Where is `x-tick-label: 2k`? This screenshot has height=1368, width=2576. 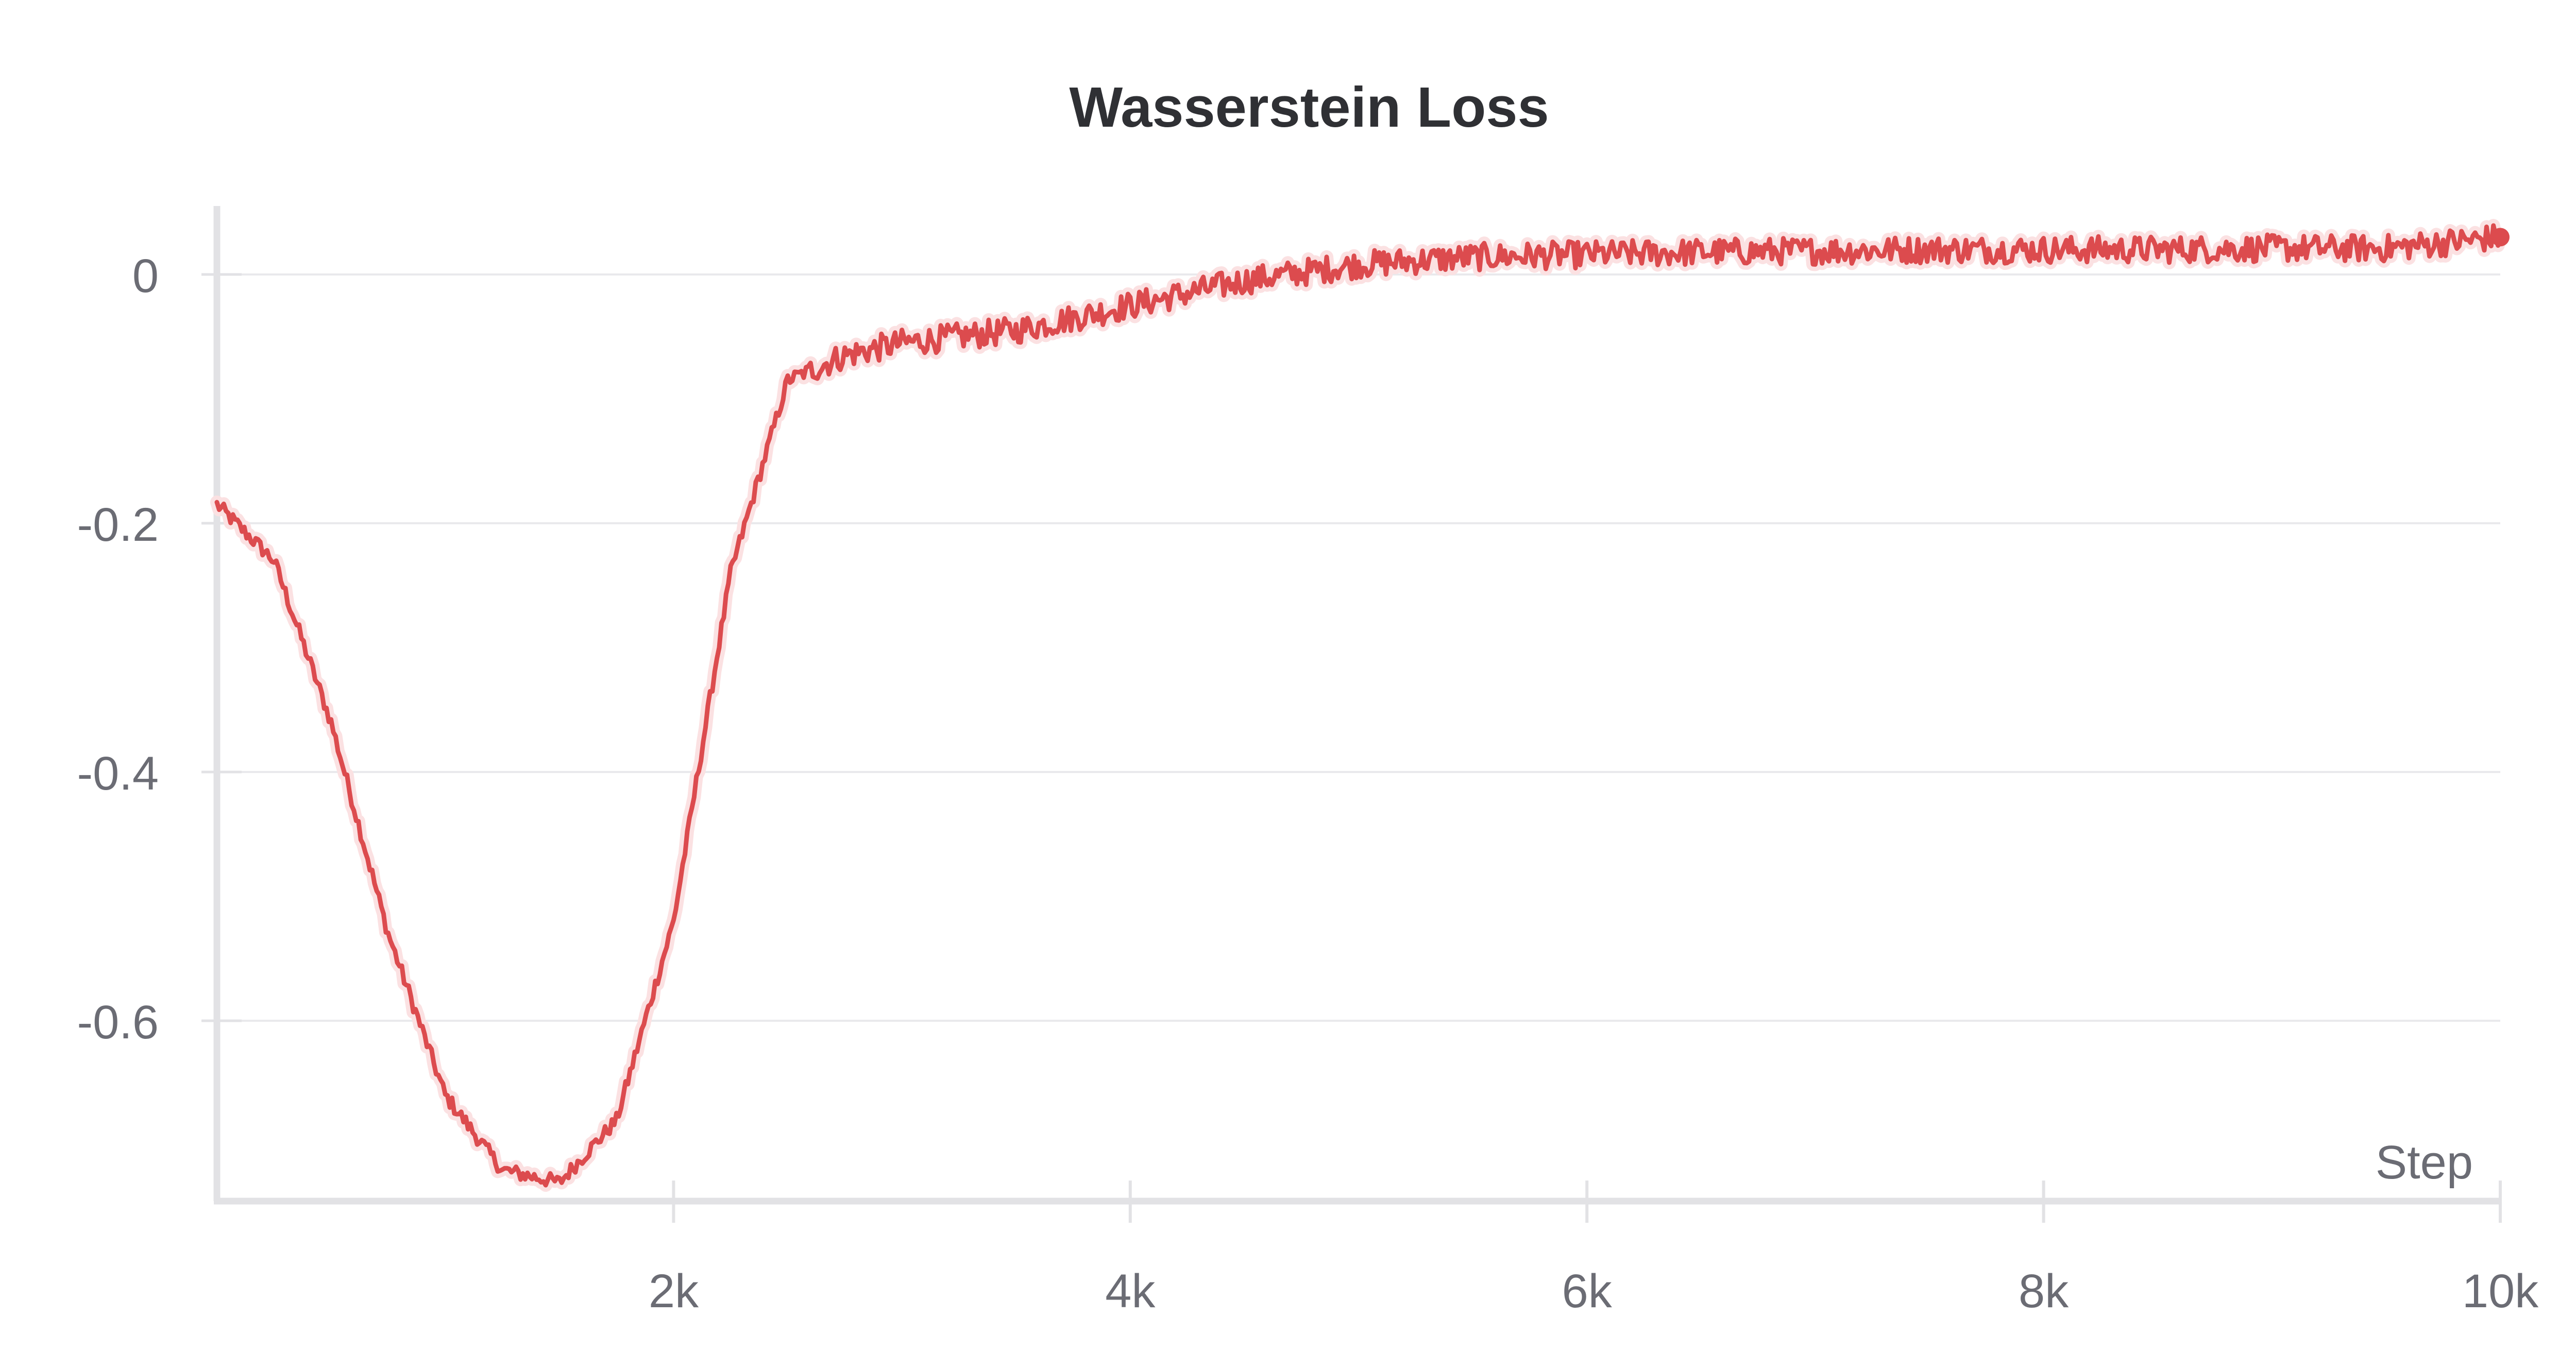
x-tick-label: 2k is located at coordinates (674, 1291).